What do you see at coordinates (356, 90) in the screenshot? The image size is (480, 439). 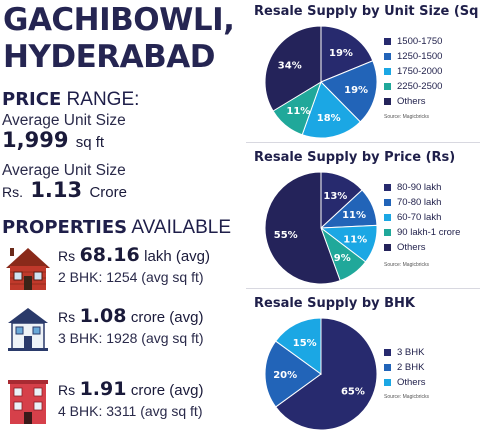 I see `pie-slice-label-1: 19%` at bounding box center [356, 90].